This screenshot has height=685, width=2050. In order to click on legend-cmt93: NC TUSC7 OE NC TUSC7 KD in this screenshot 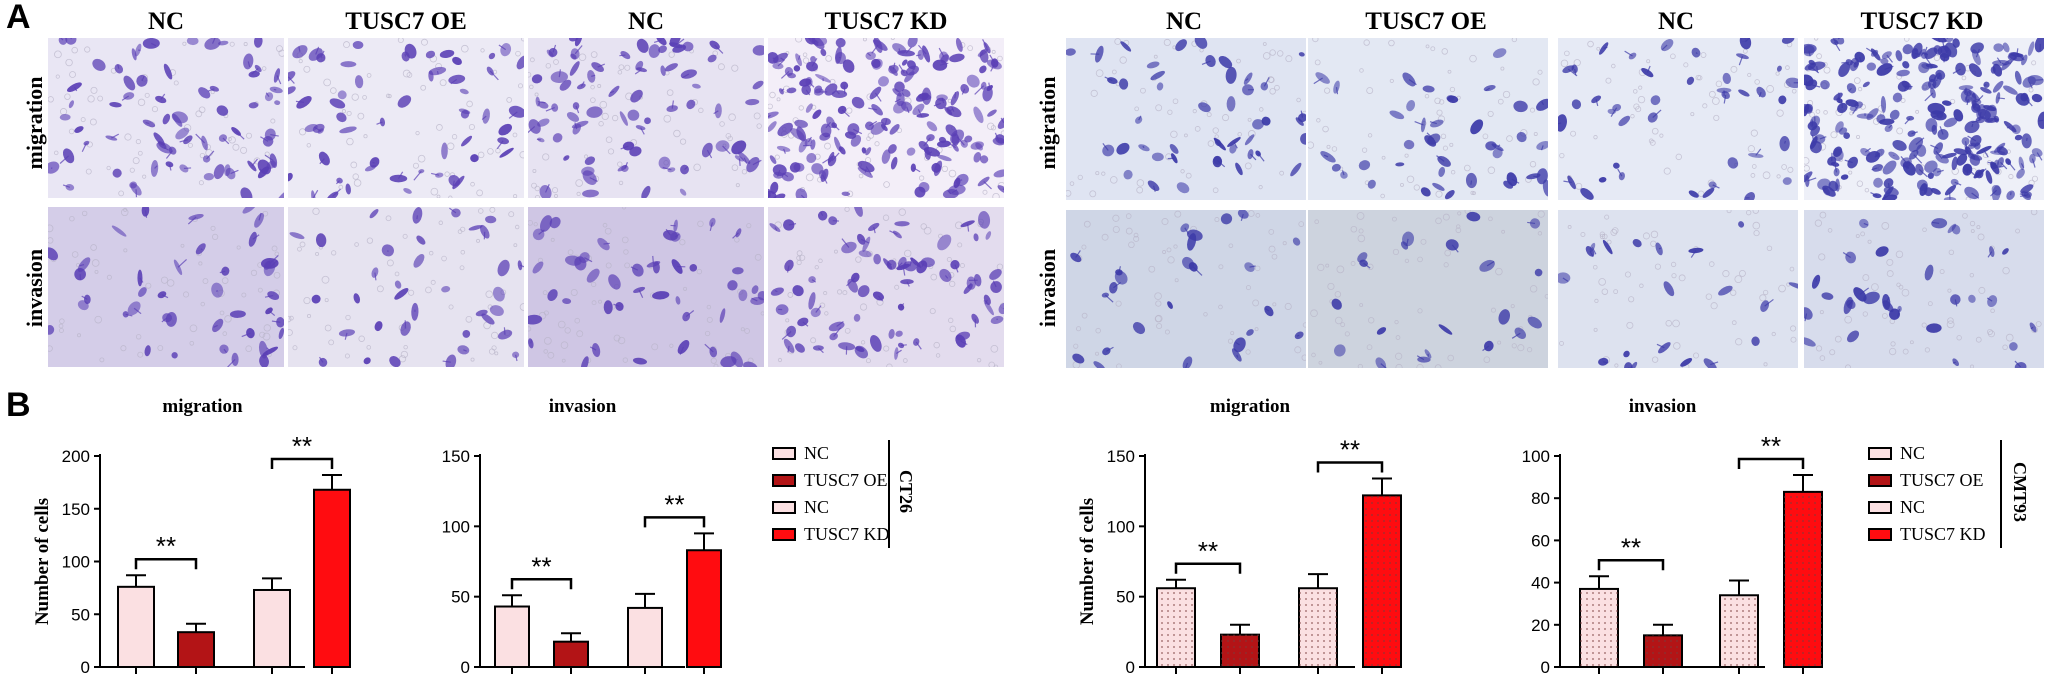, I will do `click(1927, 494)`.